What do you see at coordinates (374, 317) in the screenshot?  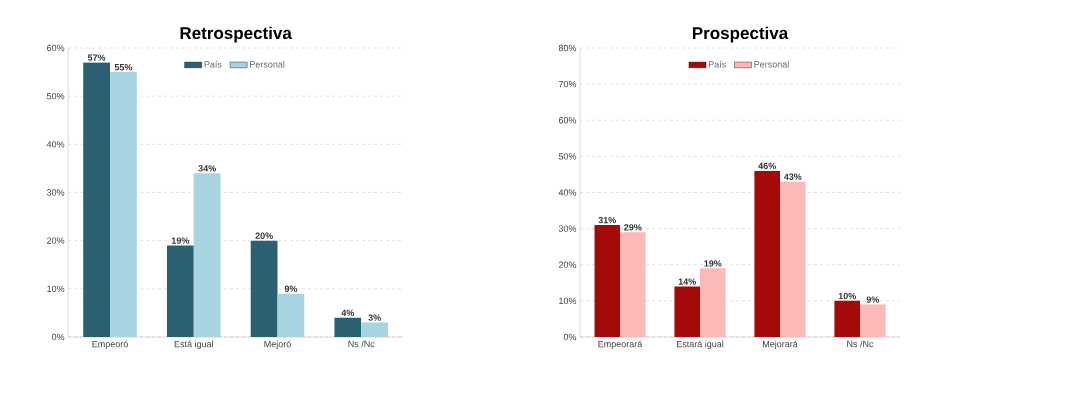 I see `data-label: 3%` at bounding box center [374, 317].